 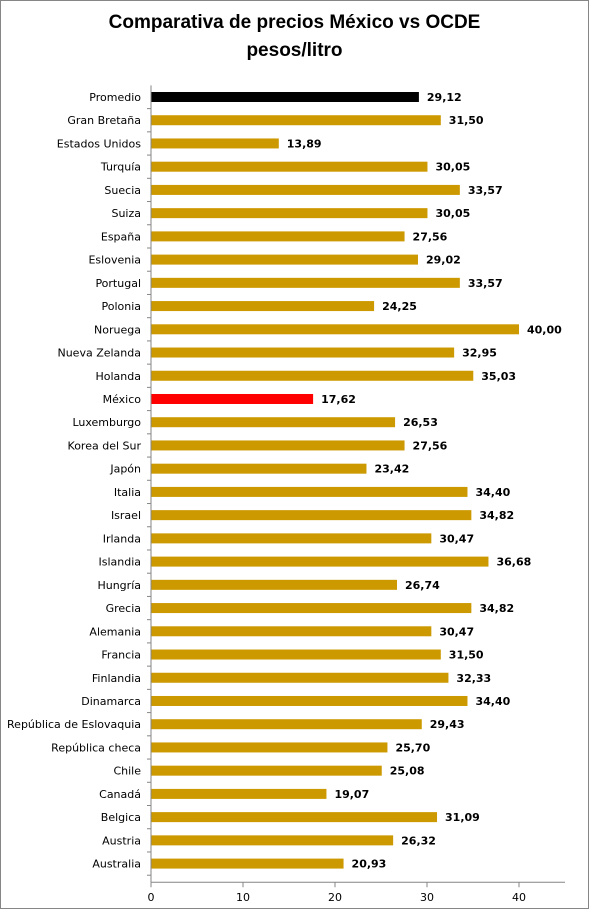 I want to click on data-label: 26,53, so click(x=420, y=422).